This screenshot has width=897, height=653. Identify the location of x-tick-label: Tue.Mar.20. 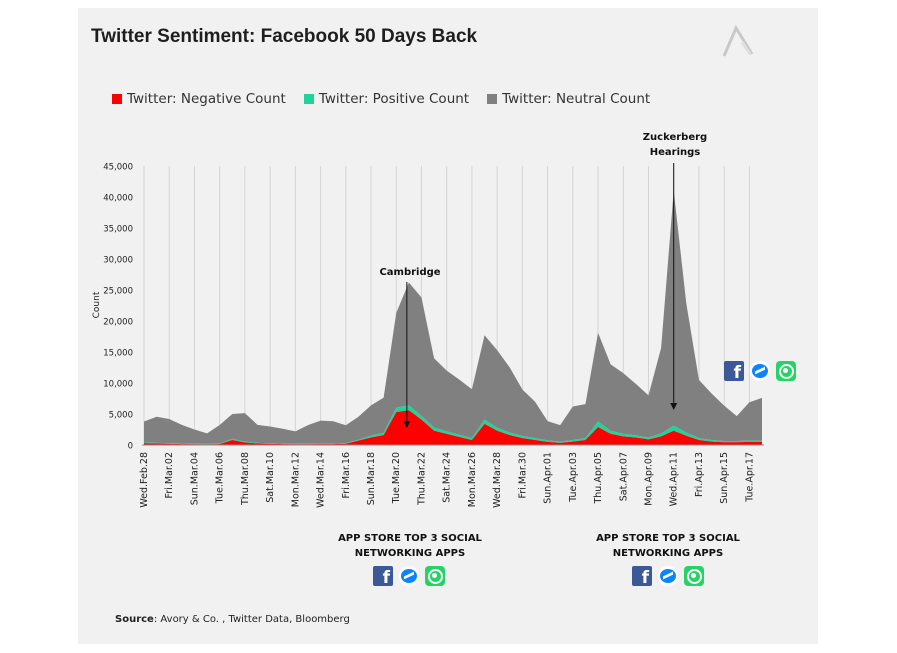
(396, 478).